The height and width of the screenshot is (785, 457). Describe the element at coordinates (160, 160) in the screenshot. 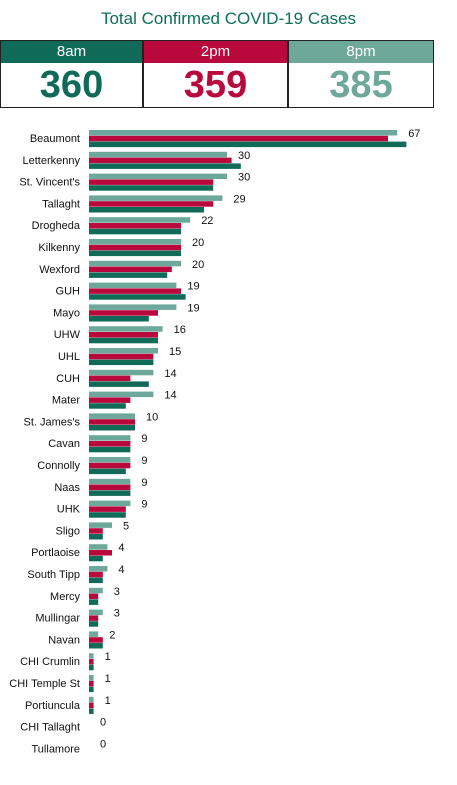

I see `bar-2pm-letterkenny` at that location.